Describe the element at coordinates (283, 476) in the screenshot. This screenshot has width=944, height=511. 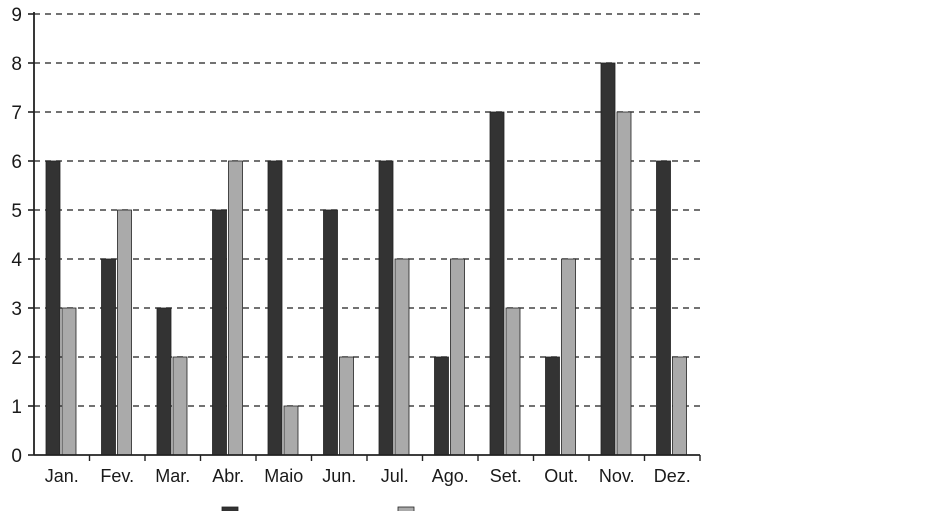
I see `x-tick-label: Maio` at that location.